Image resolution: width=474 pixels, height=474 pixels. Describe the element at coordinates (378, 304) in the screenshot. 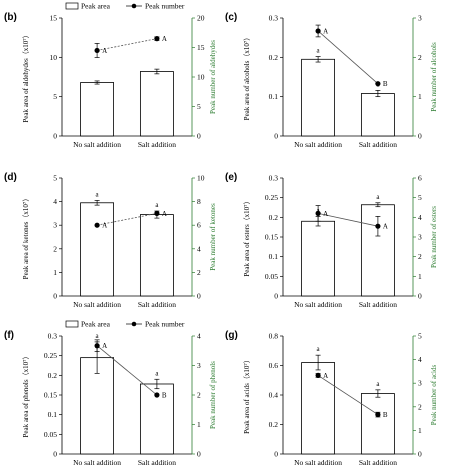

I see `x-tick-label: Salt addition` at that location.